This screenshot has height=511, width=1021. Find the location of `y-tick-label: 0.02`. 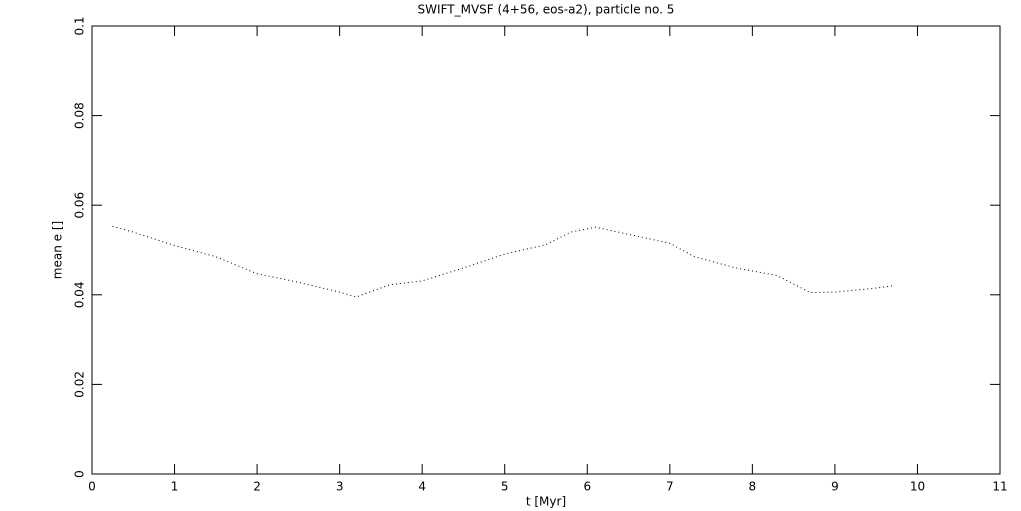

y-tick-label: 0.02 is located at coordinates (80, 384).